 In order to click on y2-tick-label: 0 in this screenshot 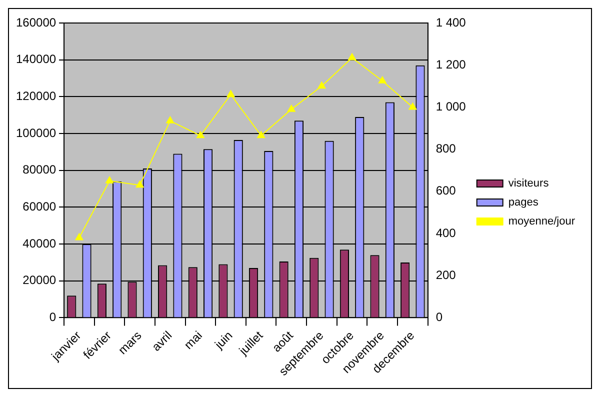, I will do `click(439, 317)`.